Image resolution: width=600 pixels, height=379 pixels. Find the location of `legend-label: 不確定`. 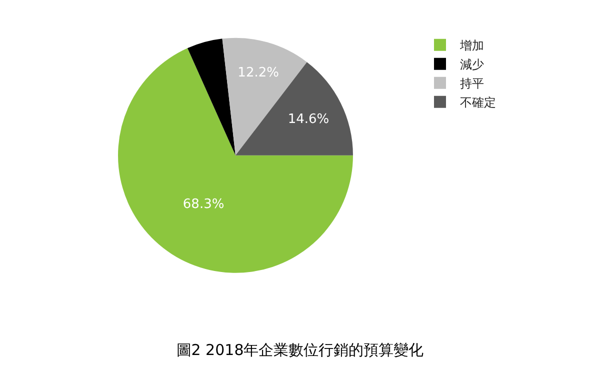

legend-label: 不確定 is located at coordinates (478, 103).